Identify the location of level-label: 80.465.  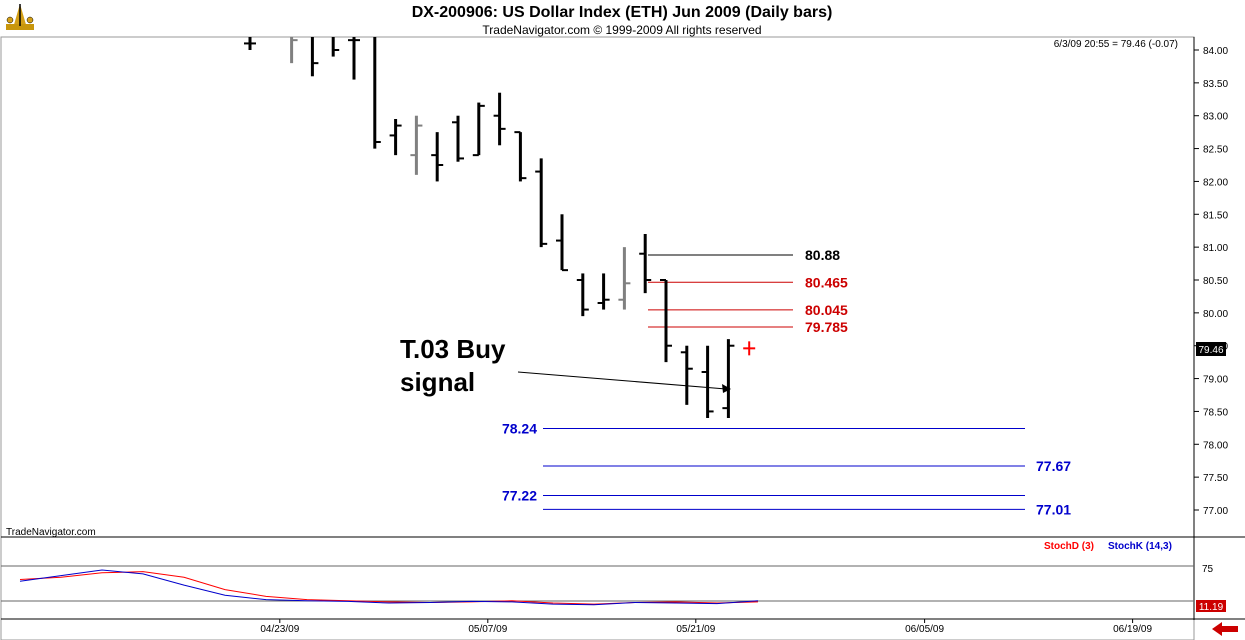
(826, 282).